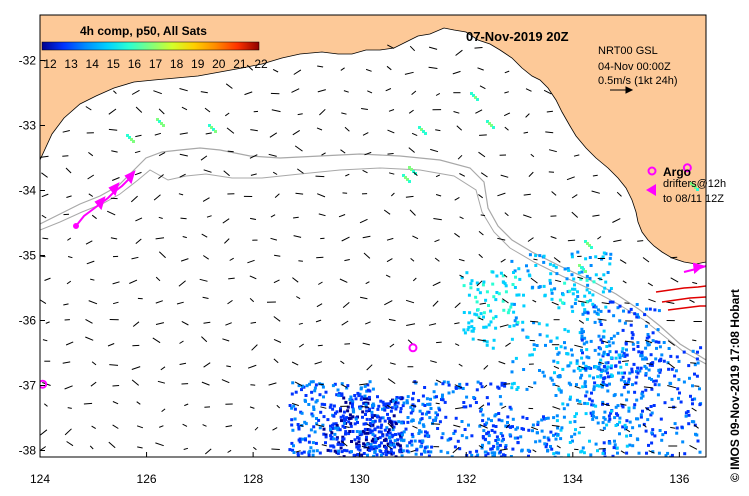 The height and width of the screenshot is (496, 749). I want to click on scale-arrow-icon, so click(622, 90).